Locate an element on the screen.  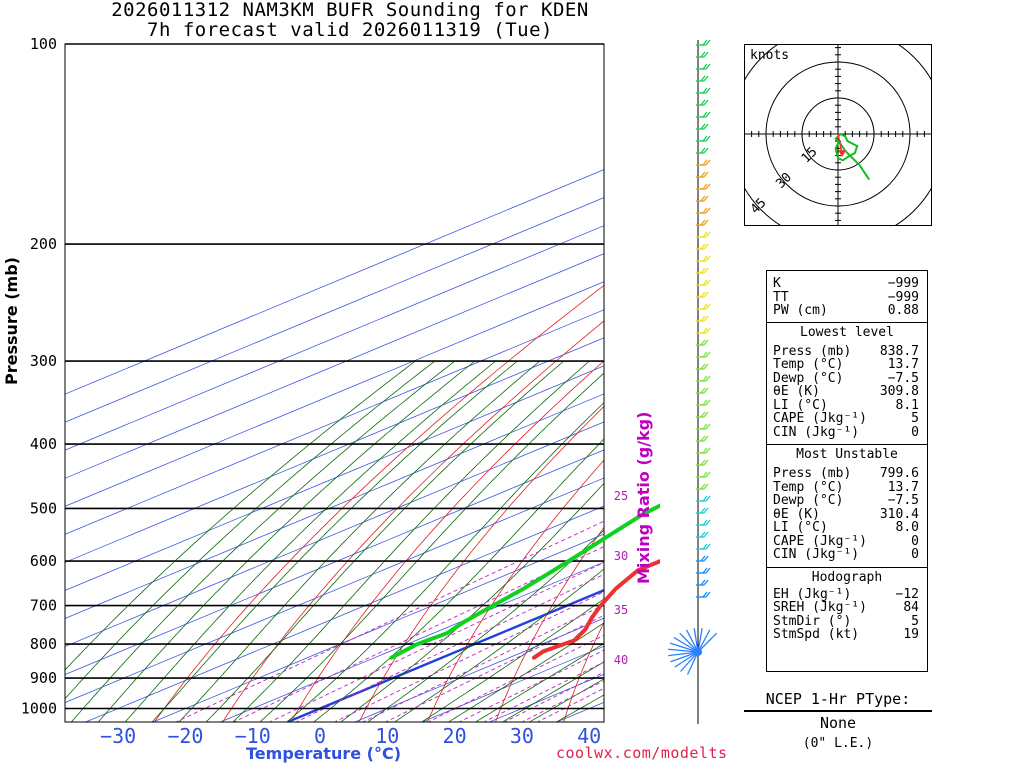
index-row: TT −999 is located at coordinates (847, 297).